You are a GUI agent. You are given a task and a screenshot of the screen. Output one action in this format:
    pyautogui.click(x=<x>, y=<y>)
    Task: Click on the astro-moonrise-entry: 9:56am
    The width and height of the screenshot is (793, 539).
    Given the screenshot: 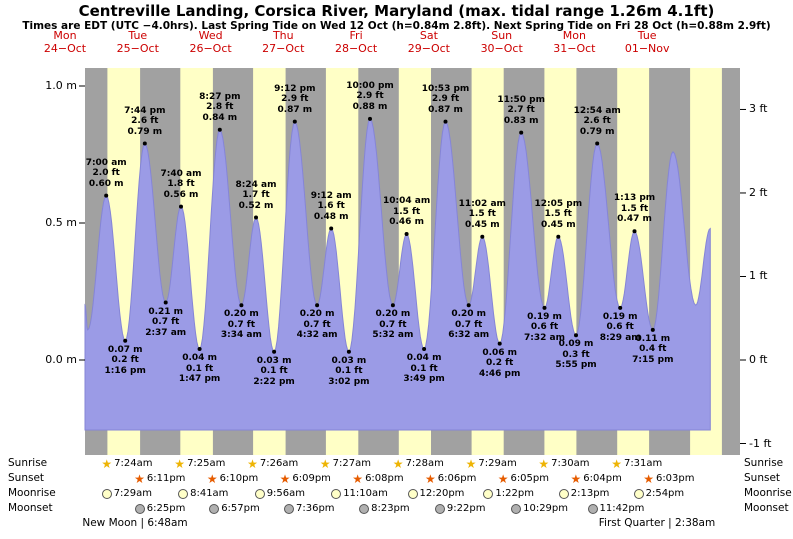 What is the action you would take?
    pyautogui.click(x=280, y=493)
    